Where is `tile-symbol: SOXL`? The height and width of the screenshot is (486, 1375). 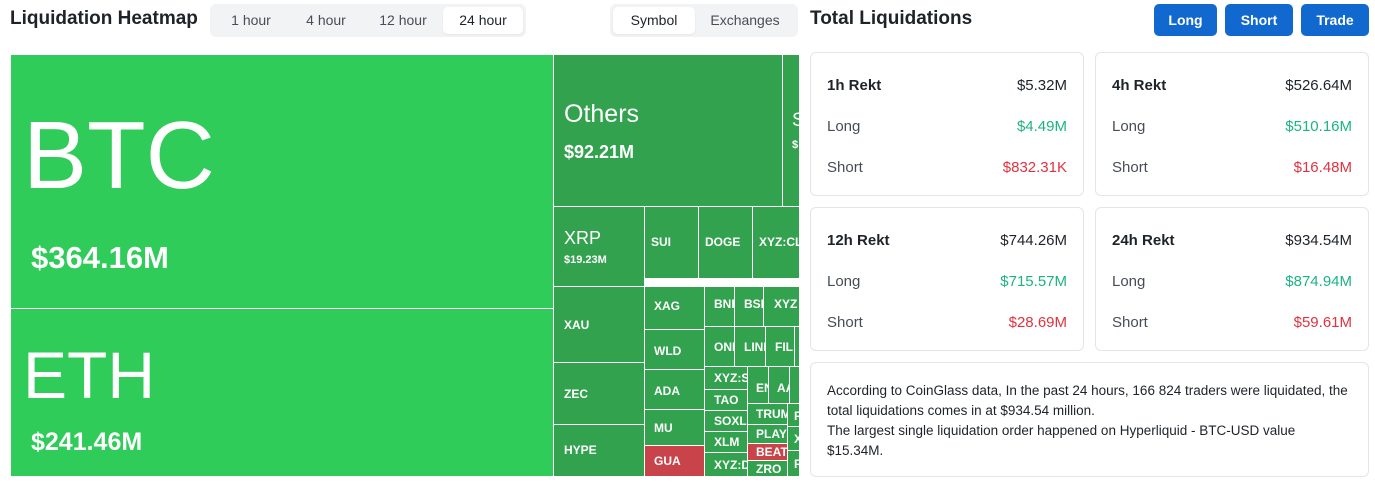 tile-symbol: SOXL is located at coordinates (730, 421).